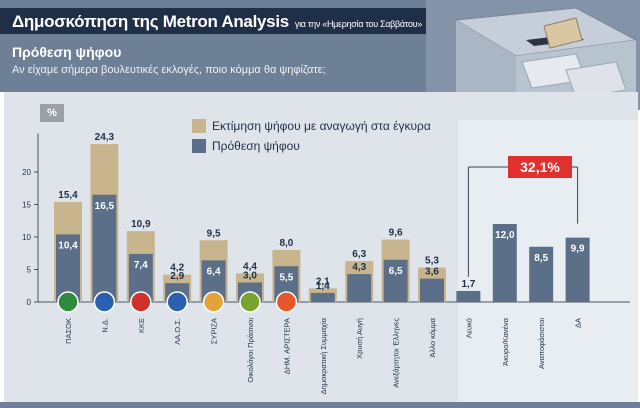 This screenshot has width=640, height=408. Describe the element at coordinates (141, 224) in the screenshot. I see `data-label-estimate: 10,9` at that location.